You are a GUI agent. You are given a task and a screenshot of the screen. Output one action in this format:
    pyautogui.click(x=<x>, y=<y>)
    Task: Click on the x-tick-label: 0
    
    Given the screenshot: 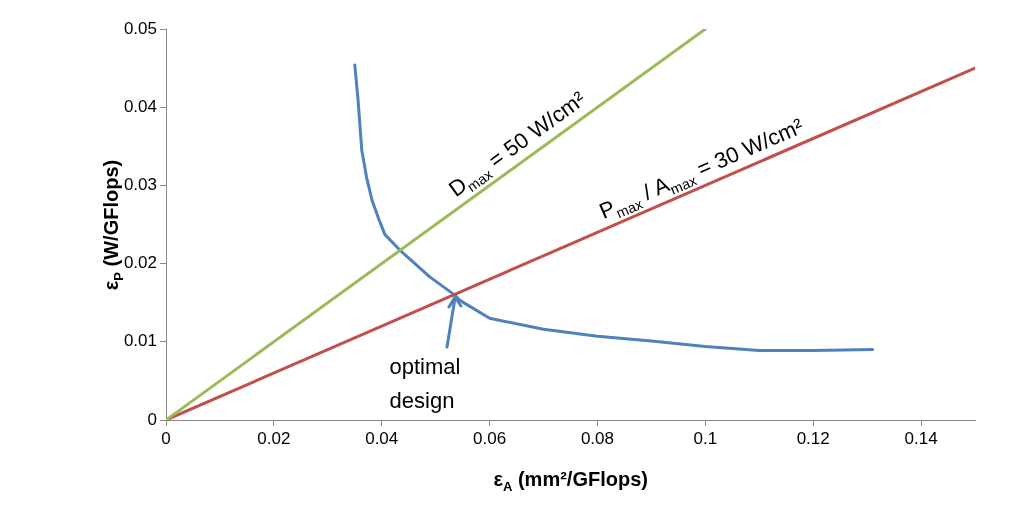 What is the action you would take?
    pyautogui.click(x=166, y=438)
    